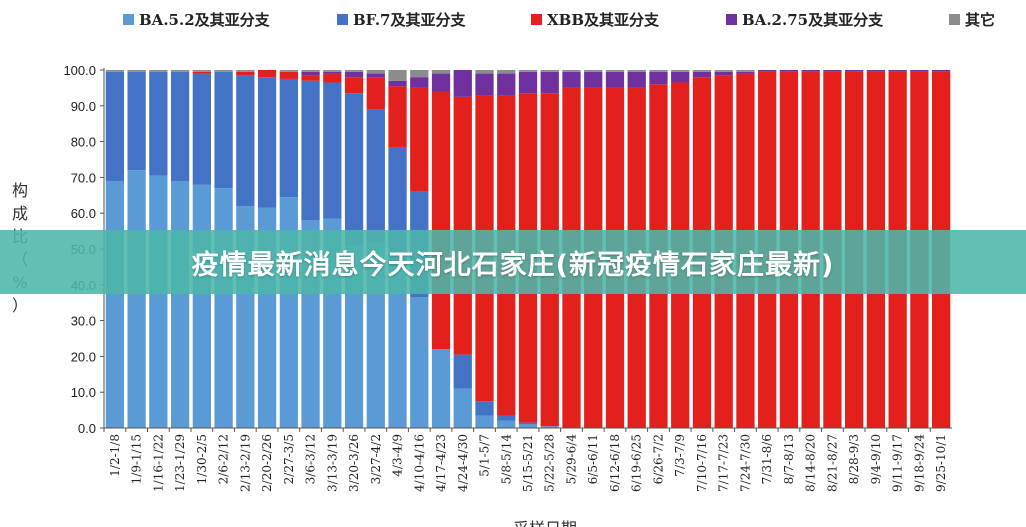 Image resolution: width=1026 pixels, height=527 pixels. I want to click on headline-banner: 疫情最新消息今天河北石家庄(新冠疫情石家庄最新), so click(513, 262).